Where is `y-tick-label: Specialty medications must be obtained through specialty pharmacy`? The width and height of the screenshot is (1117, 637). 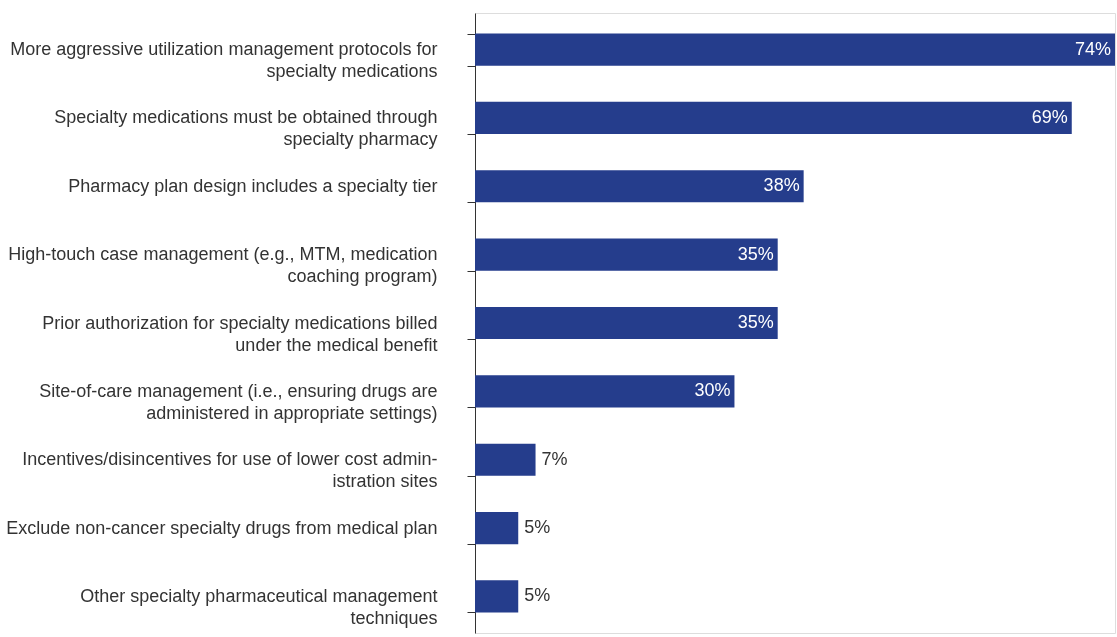 y-tick-label: Specialty medications must be obtained through specialty pharmacy is located at coordinates (246, 128).